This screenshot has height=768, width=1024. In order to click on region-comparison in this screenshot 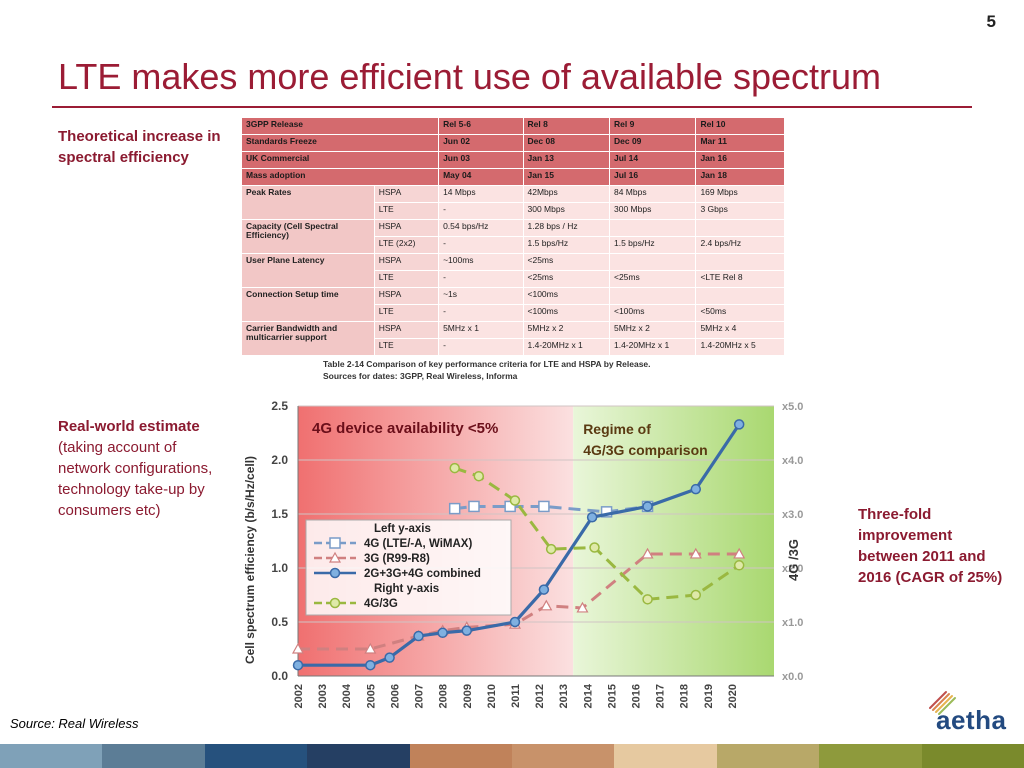, I will do `click(673, 541)`.